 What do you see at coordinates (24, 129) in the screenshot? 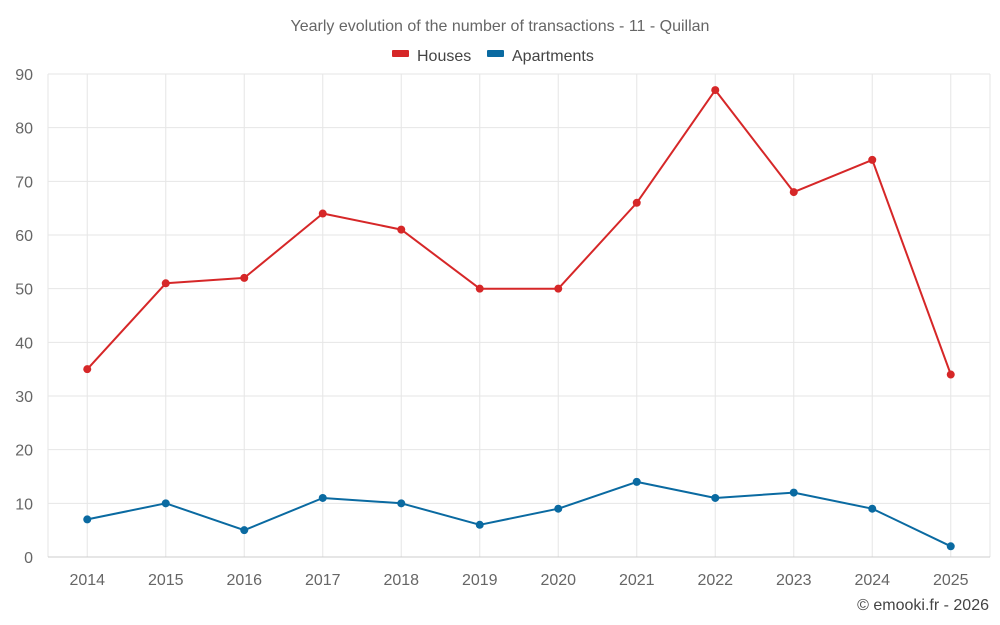
I see `y-tick-label: 80` at bounding box center [24, 129].